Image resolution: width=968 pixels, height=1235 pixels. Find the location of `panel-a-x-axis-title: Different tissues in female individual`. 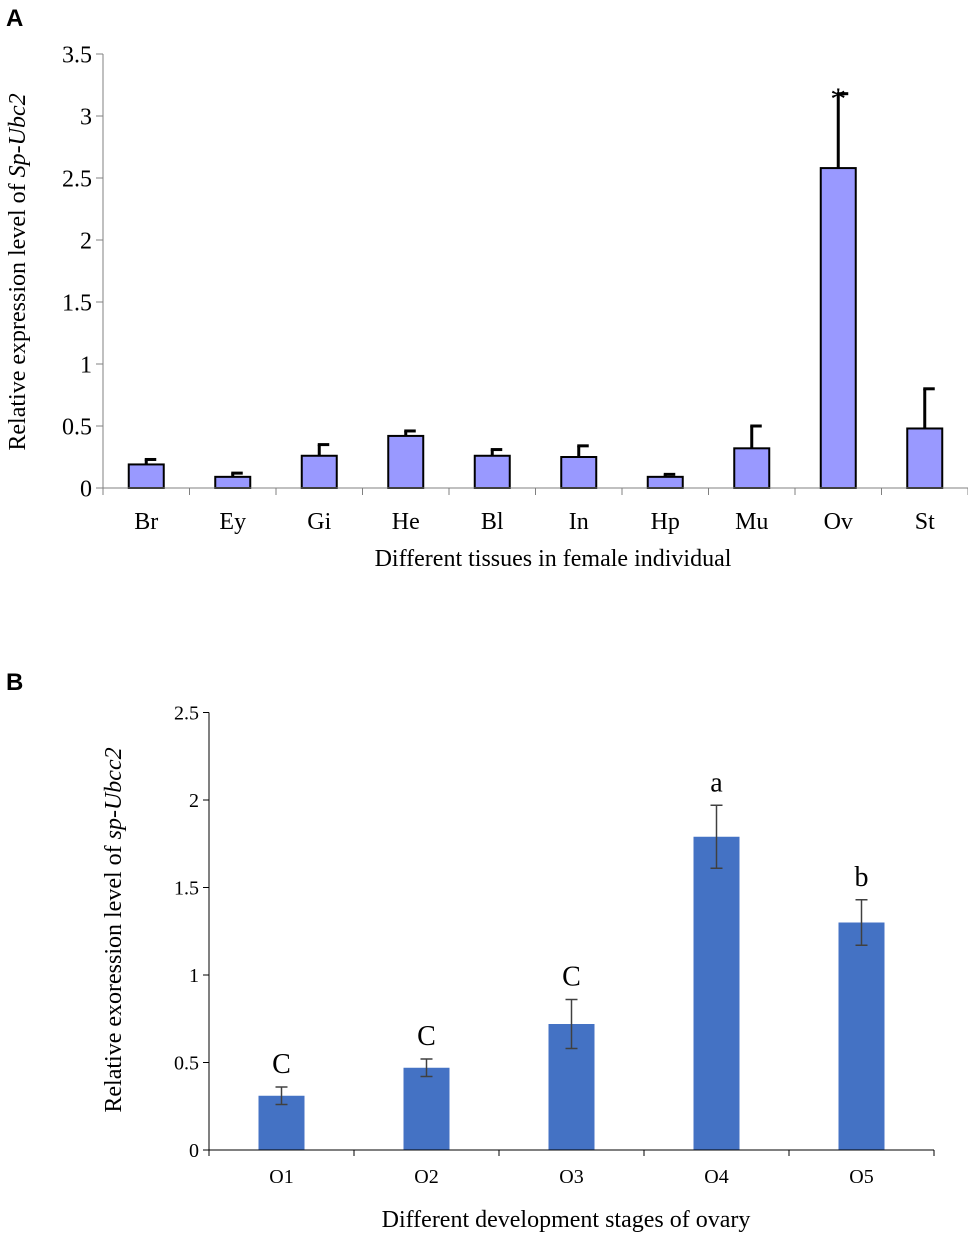

panel-a-x-axis-title: Different tissues in female individual is located at coordinates (553, 559).